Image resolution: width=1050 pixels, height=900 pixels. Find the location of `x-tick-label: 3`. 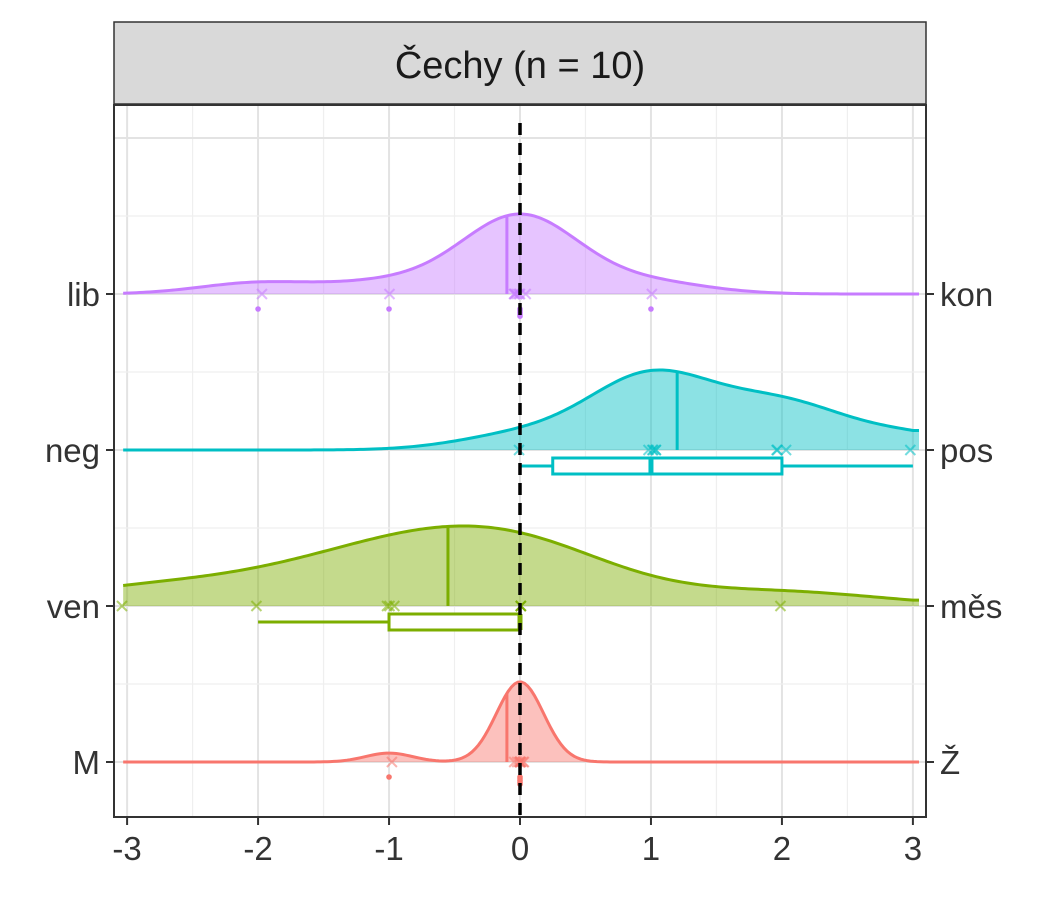

x-tick-label: 3 is located at coordinates (913, 848).